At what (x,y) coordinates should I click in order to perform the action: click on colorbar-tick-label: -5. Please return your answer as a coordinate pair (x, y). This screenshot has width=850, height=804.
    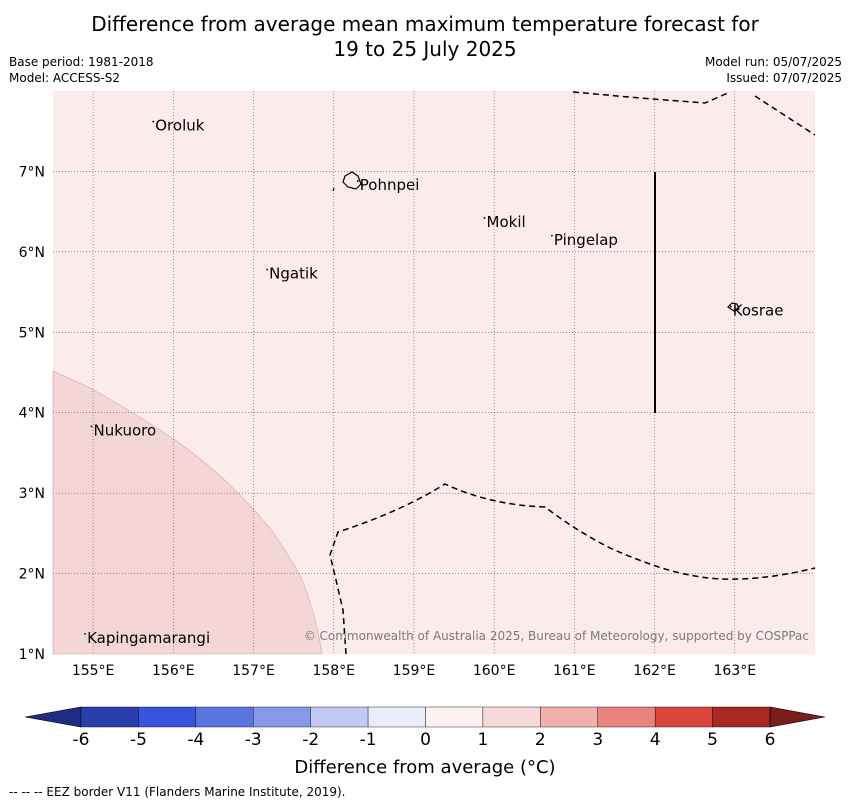
    Looking at the image, I should click on (138, 740).